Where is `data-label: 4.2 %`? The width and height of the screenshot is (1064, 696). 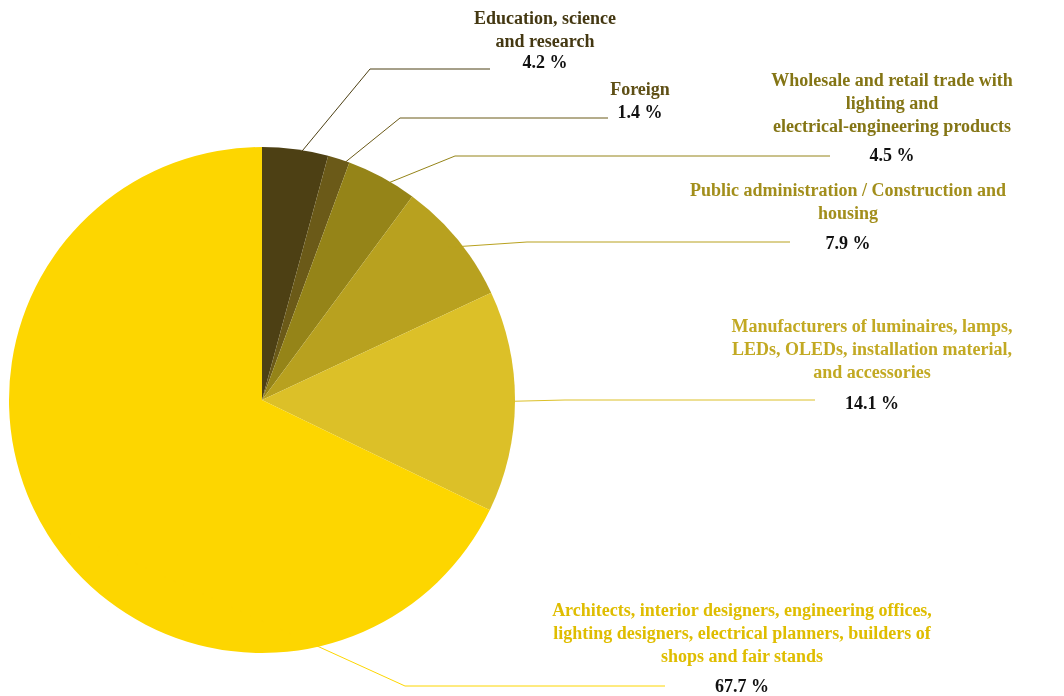 data-label: 4.2 % is located at coordinates (545, 62).